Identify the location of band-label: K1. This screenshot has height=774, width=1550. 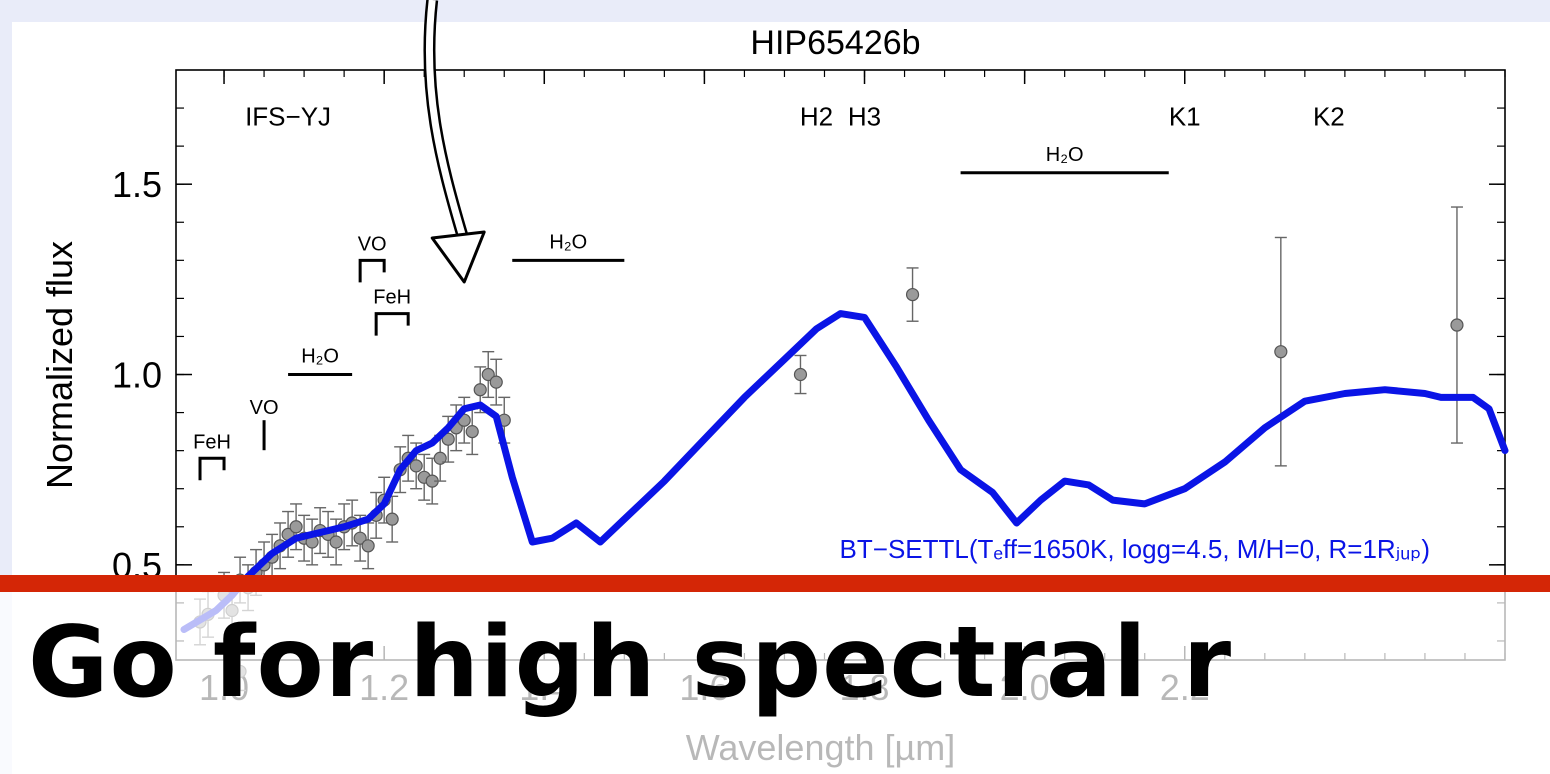
(1185, 117).